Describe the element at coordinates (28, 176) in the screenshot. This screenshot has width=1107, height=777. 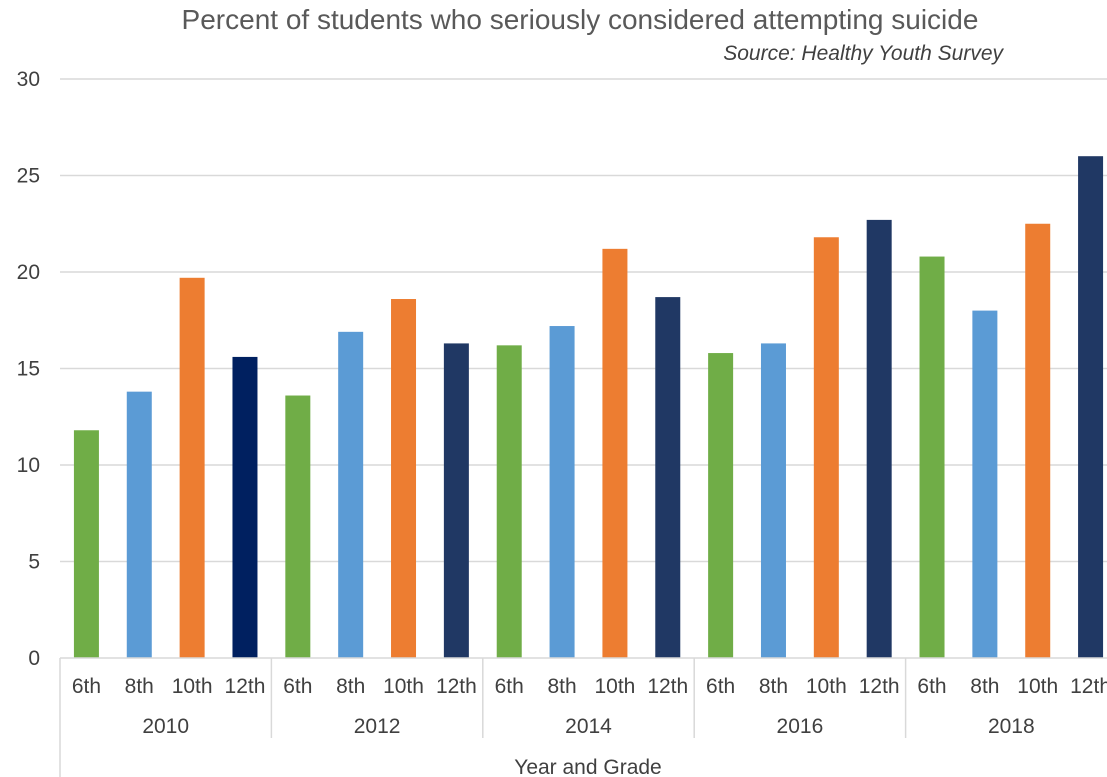
I see `y-tick-label: 25` at that location.